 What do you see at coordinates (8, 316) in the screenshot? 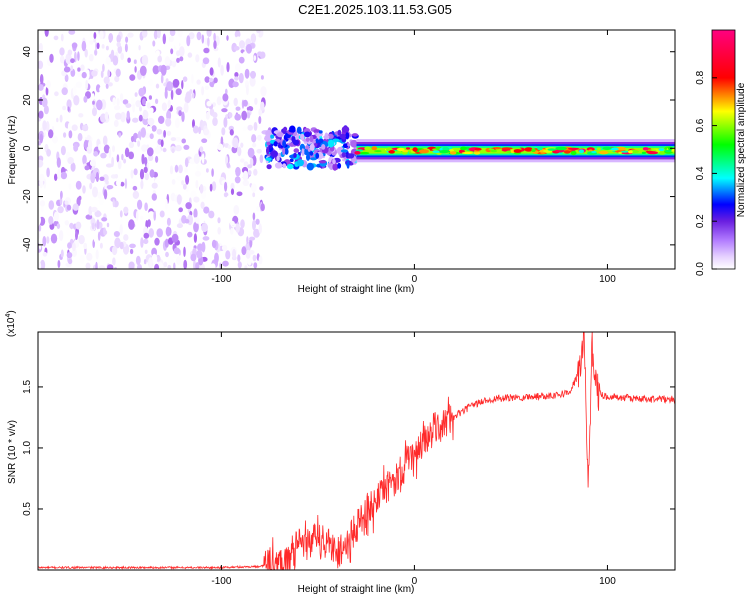
I see `snr-scale-exp: 4` at bounding box center [8, 316].